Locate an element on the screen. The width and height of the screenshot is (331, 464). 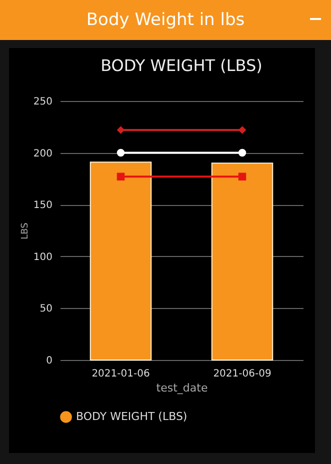
y-tick-label: 200 is located at coordinates (42, 154).